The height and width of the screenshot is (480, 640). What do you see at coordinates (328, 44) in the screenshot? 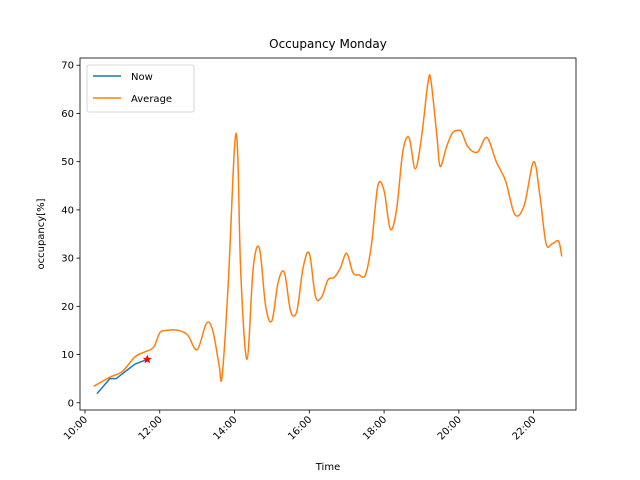
I see `chart-title: Occupancy Monday` at bounding box center [328, 44].